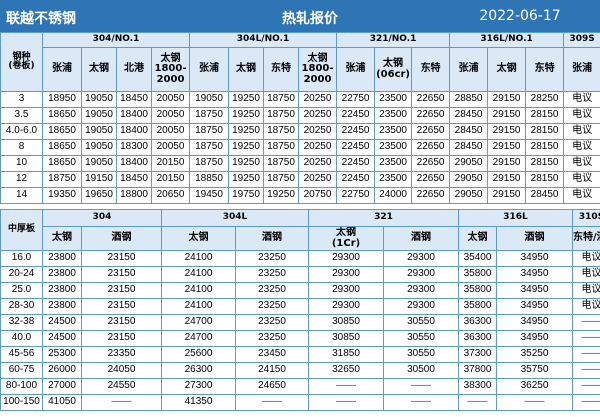  I want to click on price-cell: 24500, so click(62, 322).